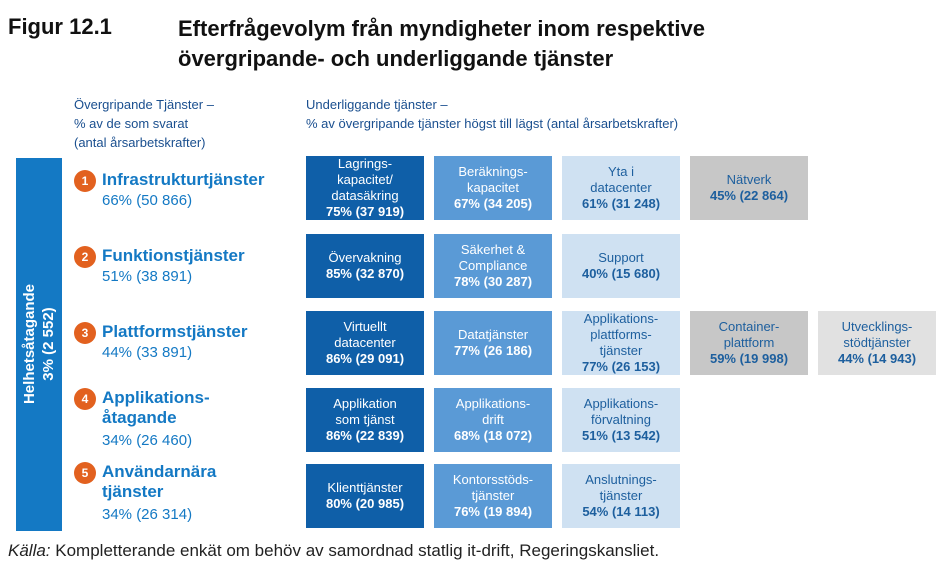 Image resolution: width=952 pixels, height=585 pixels. What do you see at coordinates (621, 203) in the screenshot?
I see `service-value: 61% (31 248)` at bounding box center [621, 203].